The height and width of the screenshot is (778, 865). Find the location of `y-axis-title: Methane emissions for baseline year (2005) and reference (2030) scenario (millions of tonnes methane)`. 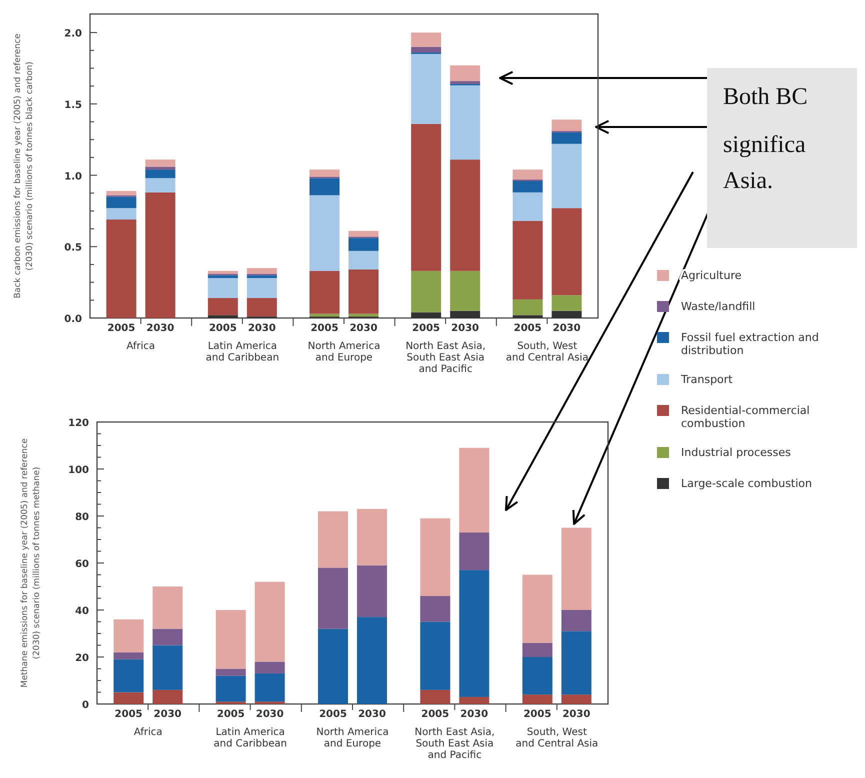

y-axis-title: Methane emissions for baseline year (2005) and reference (2030) scenario (millions of tonnes methane) is located at coordinates (31, 563).